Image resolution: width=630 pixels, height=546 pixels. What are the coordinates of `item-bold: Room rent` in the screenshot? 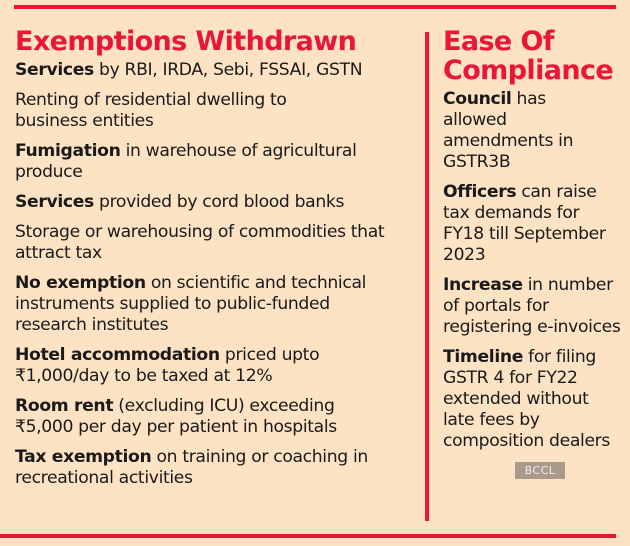 It's located at (64, 406).